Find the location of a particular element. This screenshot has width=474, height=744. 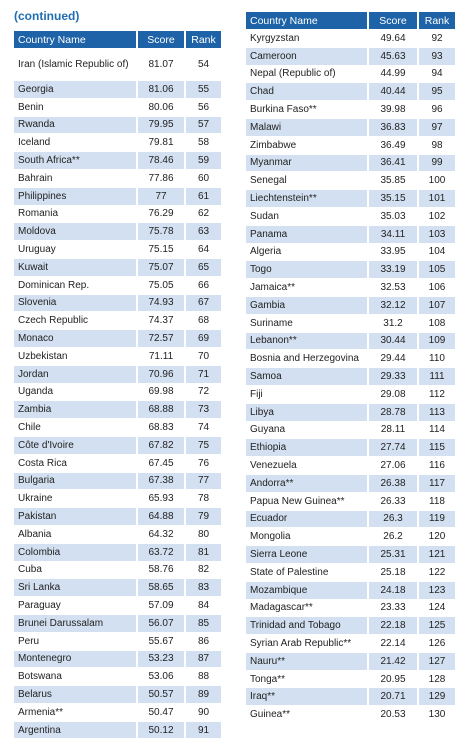

cell-score: 28.78 is located at coordinates (392, 411).